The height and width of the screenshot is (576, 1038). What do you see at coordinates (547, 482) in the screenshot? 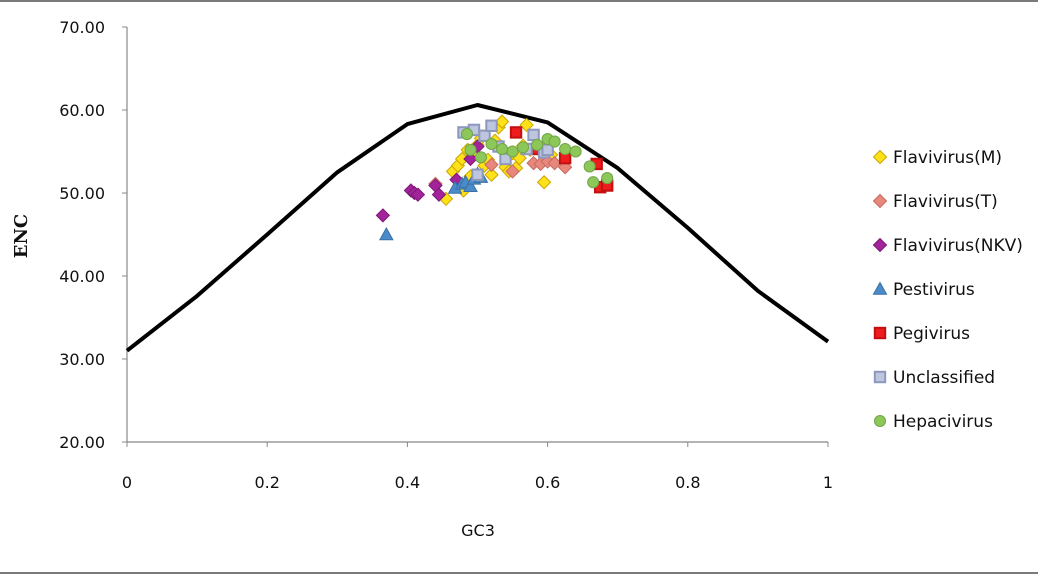
I see `x-tick-label: 0.6` at bounding box center [547, 482].